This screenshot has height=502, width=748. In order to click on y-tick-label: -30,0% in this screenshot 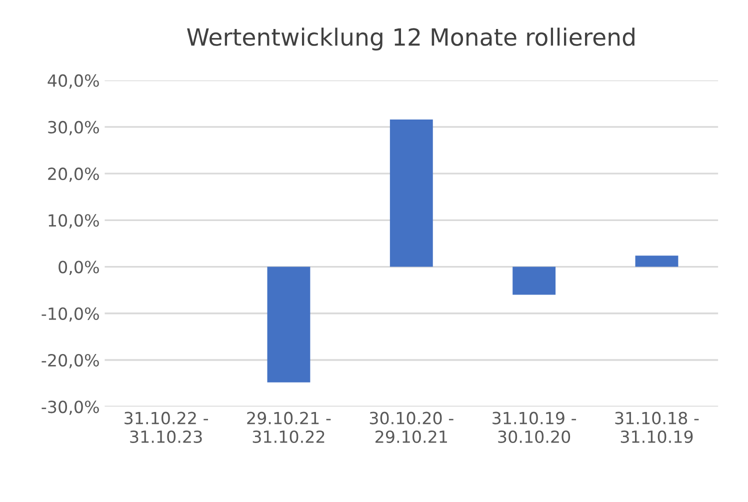, I will do `click(70, 407)`.